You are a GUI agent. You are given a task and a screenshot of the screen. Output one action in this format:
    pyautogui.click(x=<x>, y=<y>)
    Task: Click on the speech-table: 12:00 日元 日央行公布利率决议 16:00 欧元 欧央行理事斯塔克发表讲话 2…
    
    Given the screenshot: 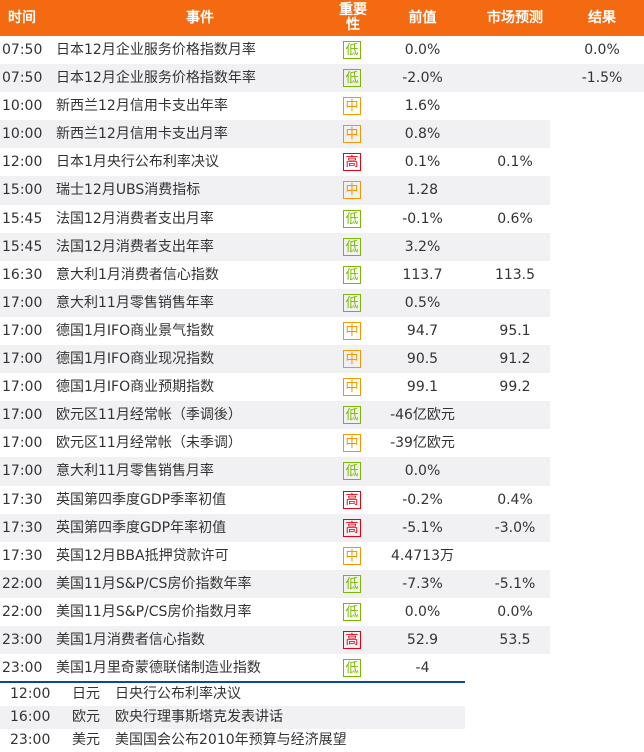 What is the action you would take?
    pyautogui.click(x=232, y=716)
    